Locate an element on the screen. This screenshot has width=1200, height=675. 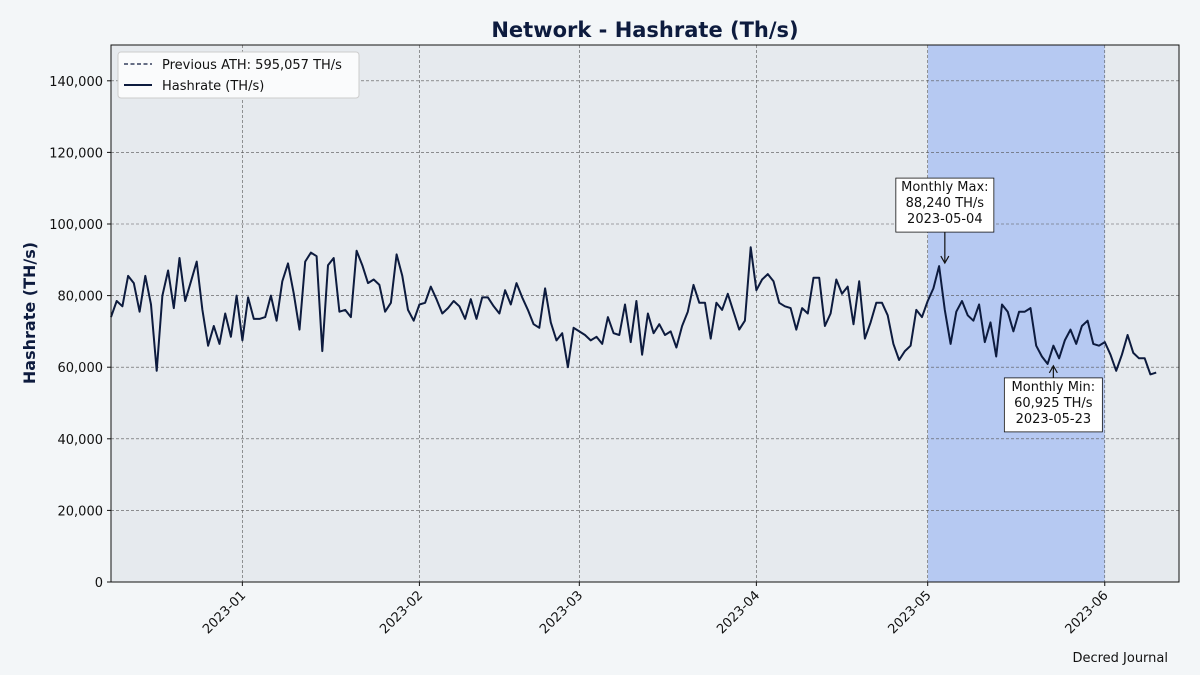
annotation-text-line: 2023-05-23 is located at coordinates (1054, 419).